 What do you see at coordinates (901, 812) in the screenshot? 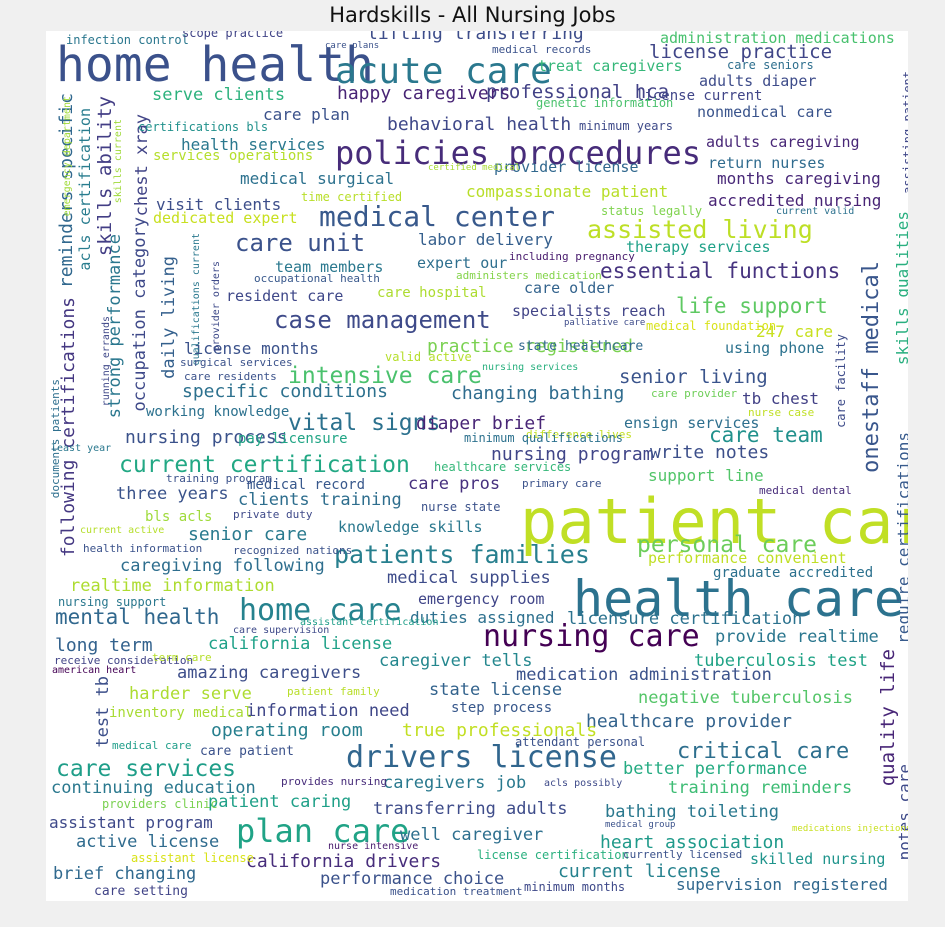
I see `word-notes-care: notes care` at bounding box center [901, 812].